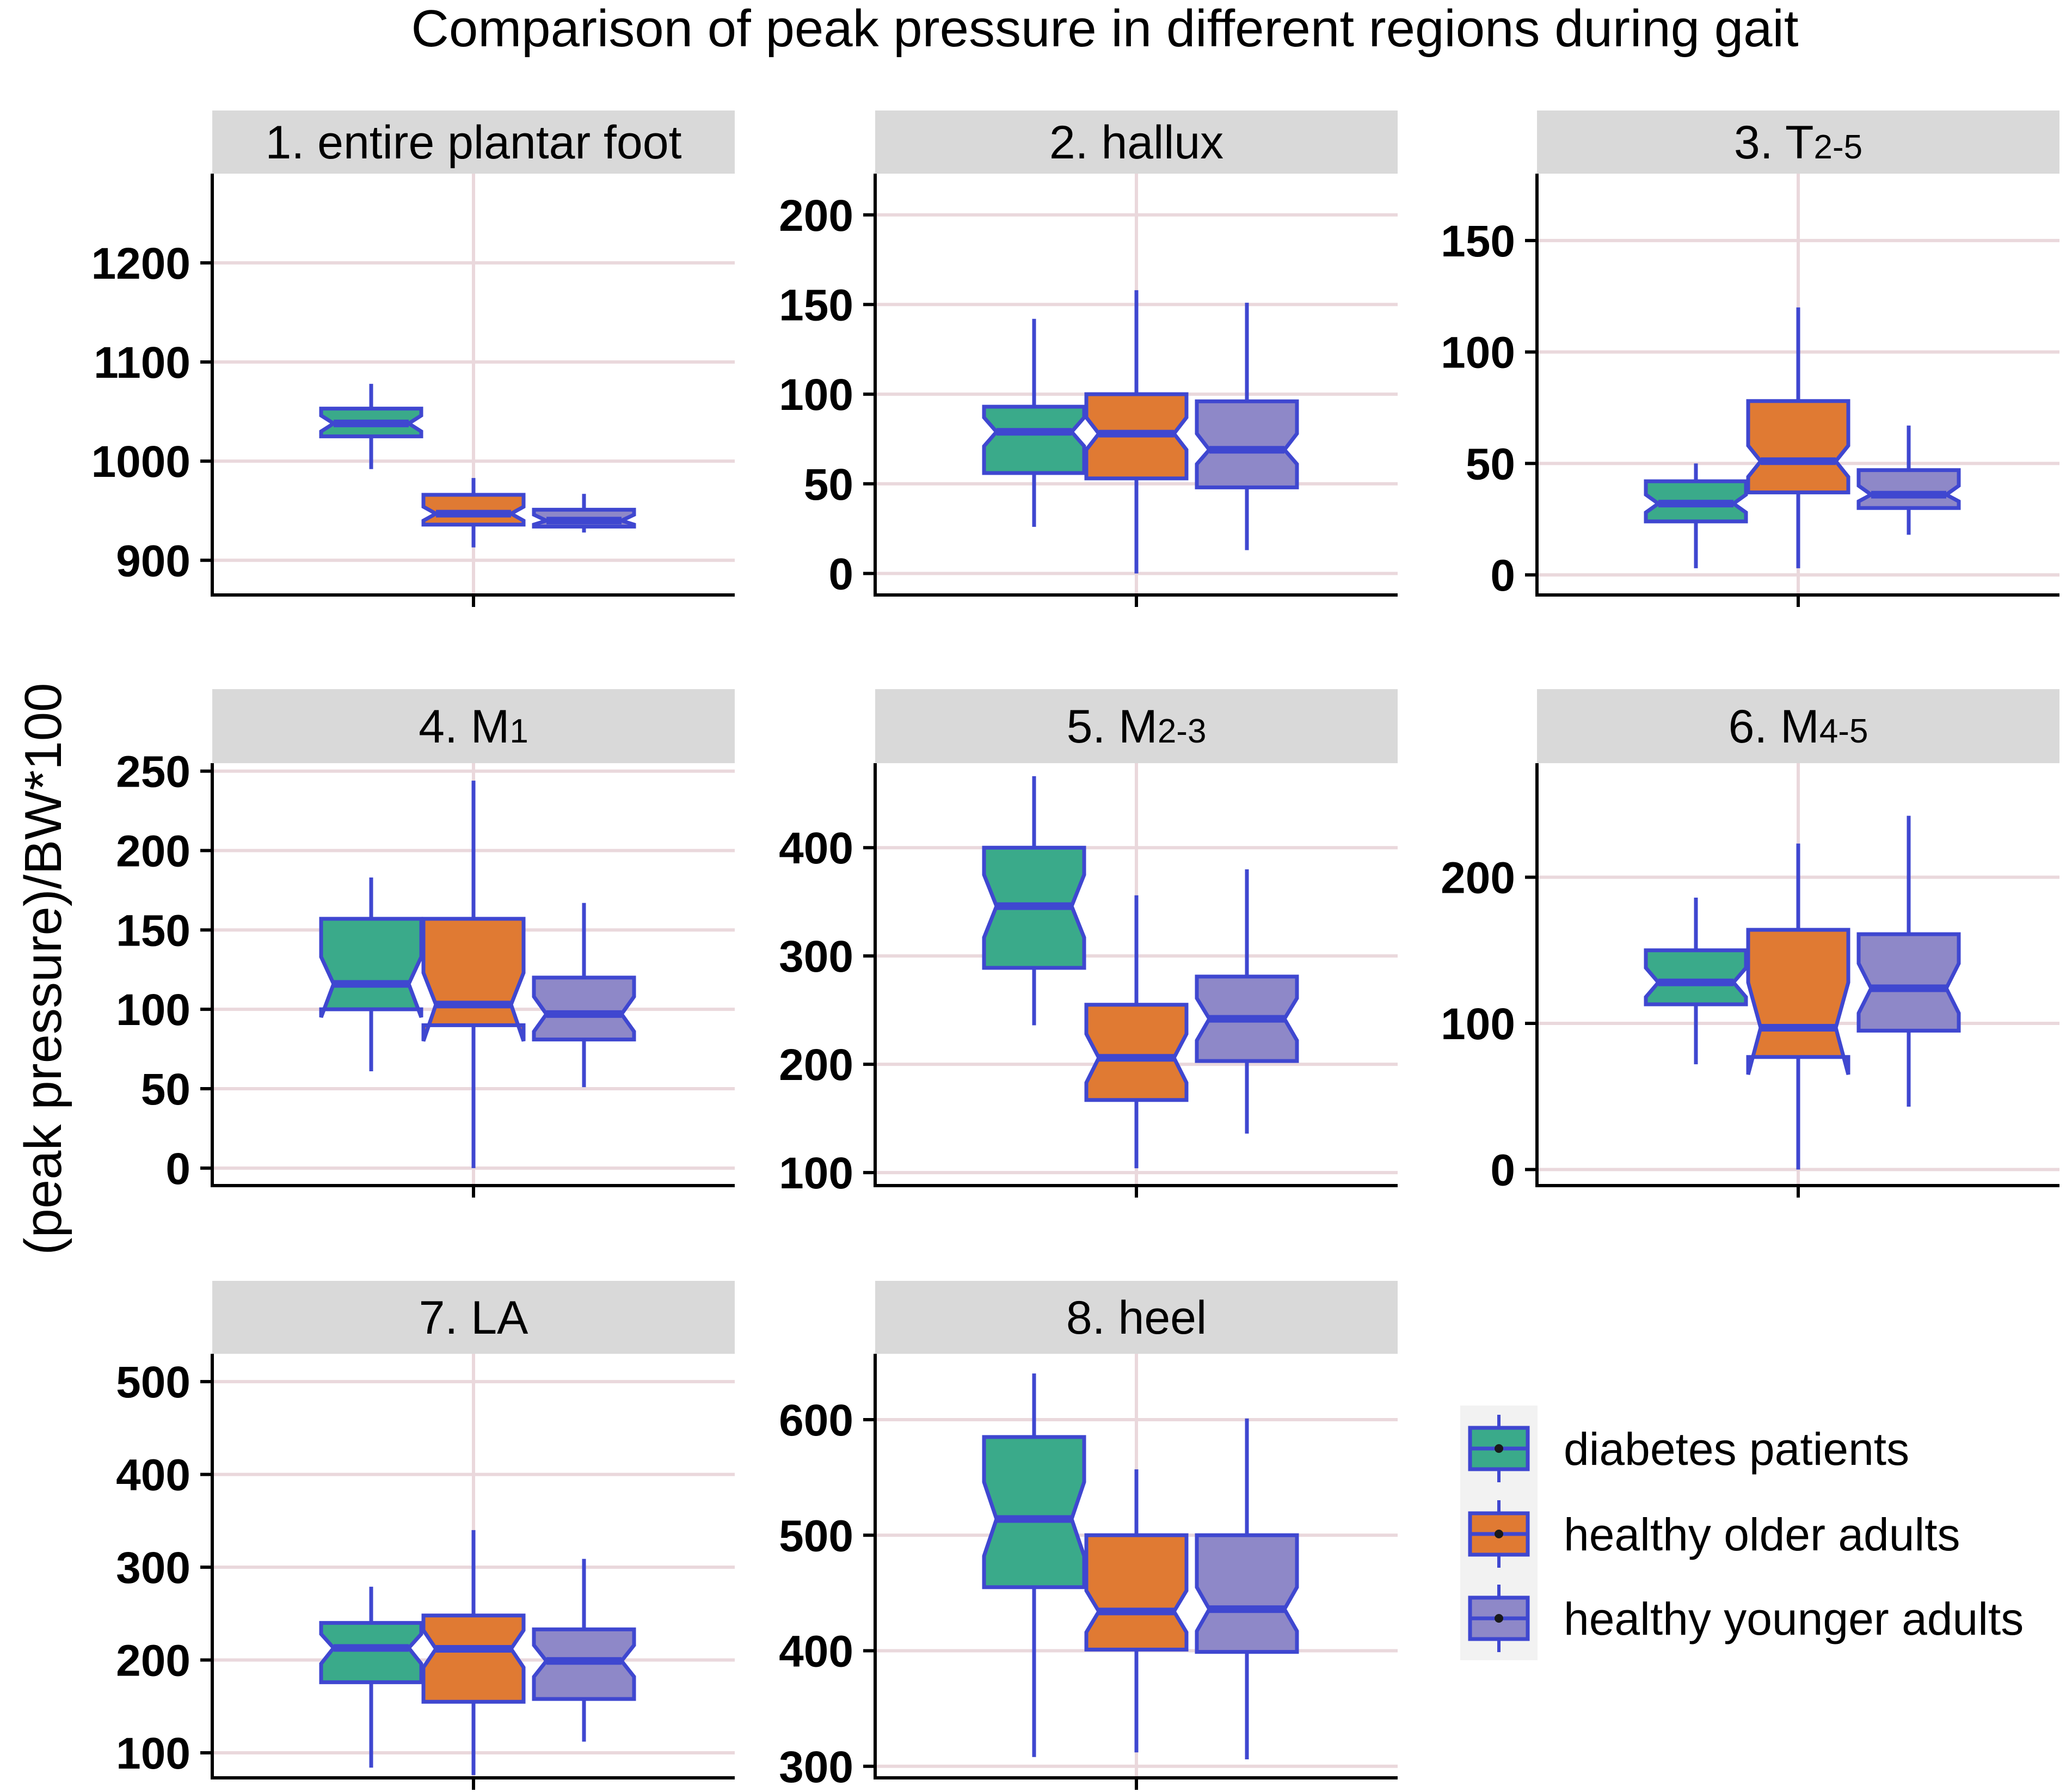  What do you see at coordinates (1137, 727) in the screenshot?
I see `panel-title: 5. M2-3` at bounding box center [1137, 727].